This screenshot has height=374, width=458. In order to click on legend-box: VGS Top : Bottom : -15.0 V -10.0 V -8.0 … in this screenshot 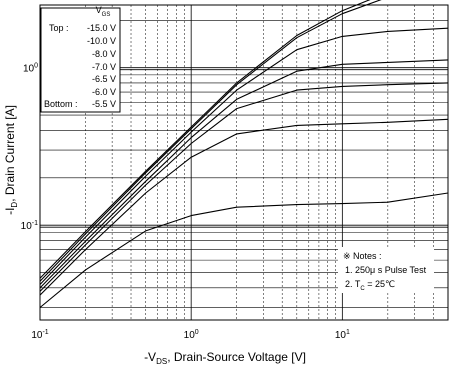, I will do `click(80, 59)`.